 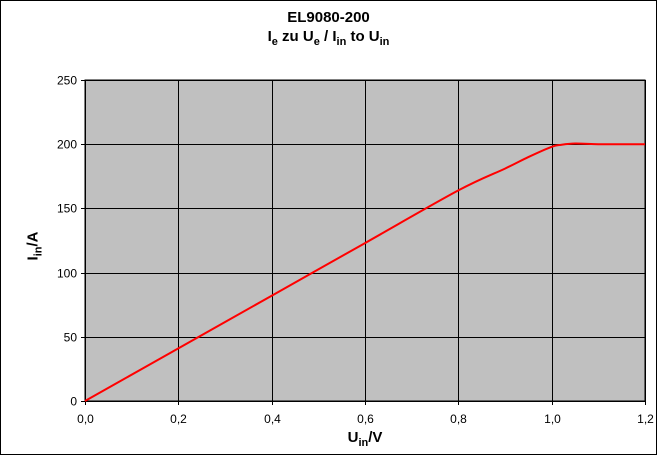 I want to click on y-tick-label: 100, so click(x=67, y=274).